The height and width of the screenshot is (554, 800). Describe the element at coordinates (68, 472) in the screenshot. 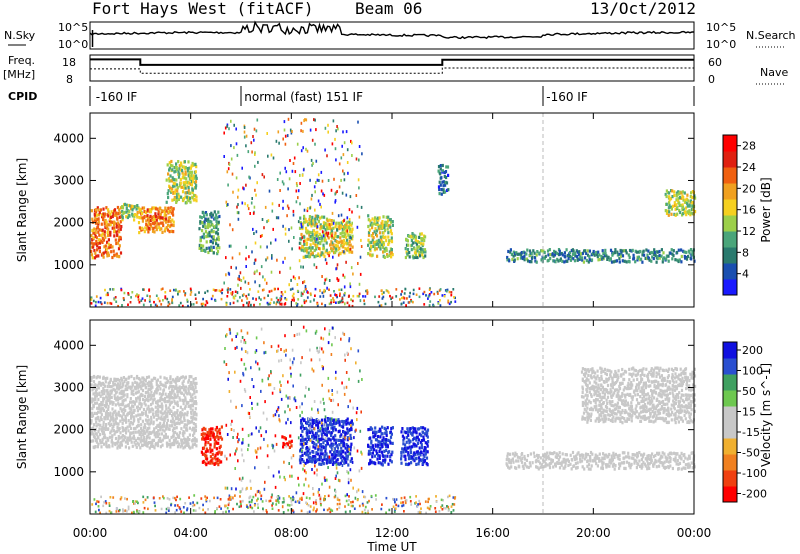

I see `y-tick-label-1-0: 1000` at that location.